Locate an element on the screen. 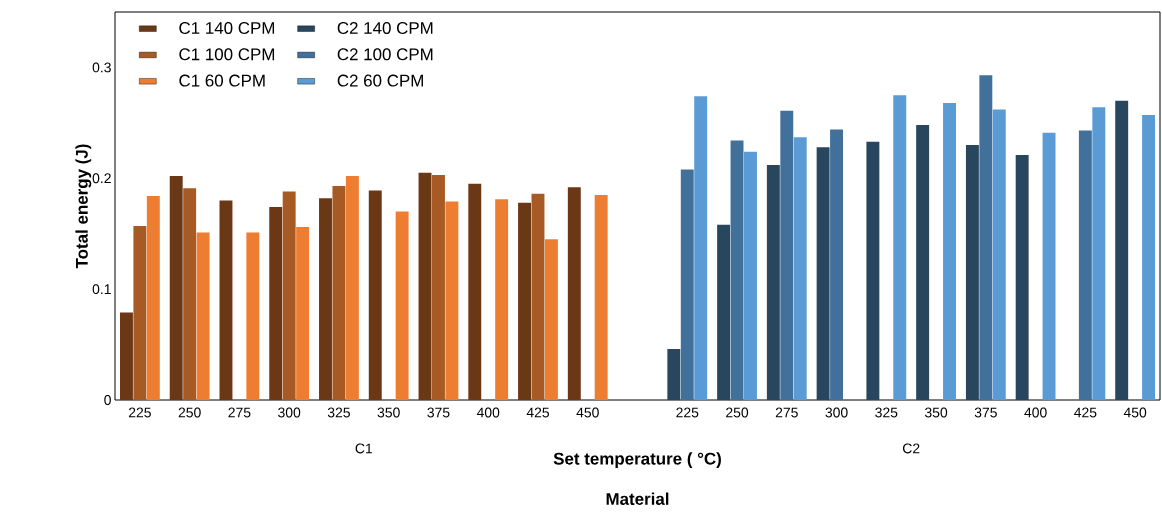 This screenshot has width=1162, height=517. legend-label: C1 100 CPM is located at coordinates (227, 54).